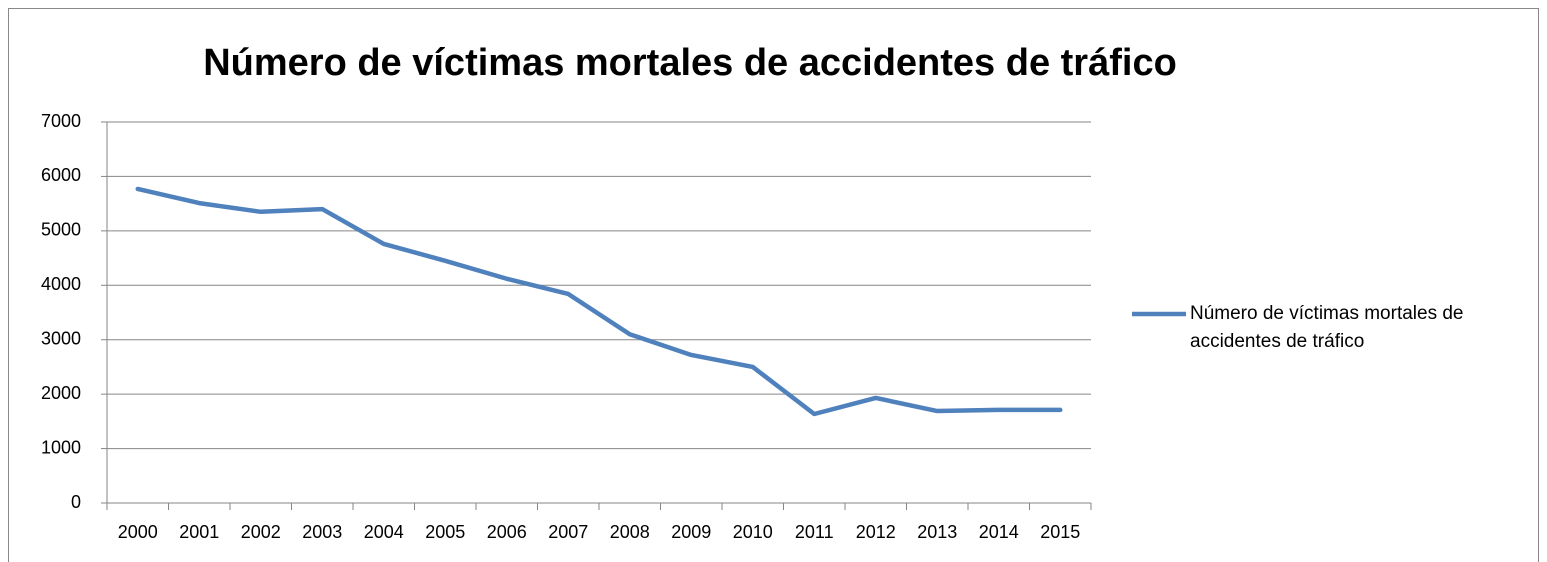  I want to click on x-tick-label: 2015, so click(1060, 532).